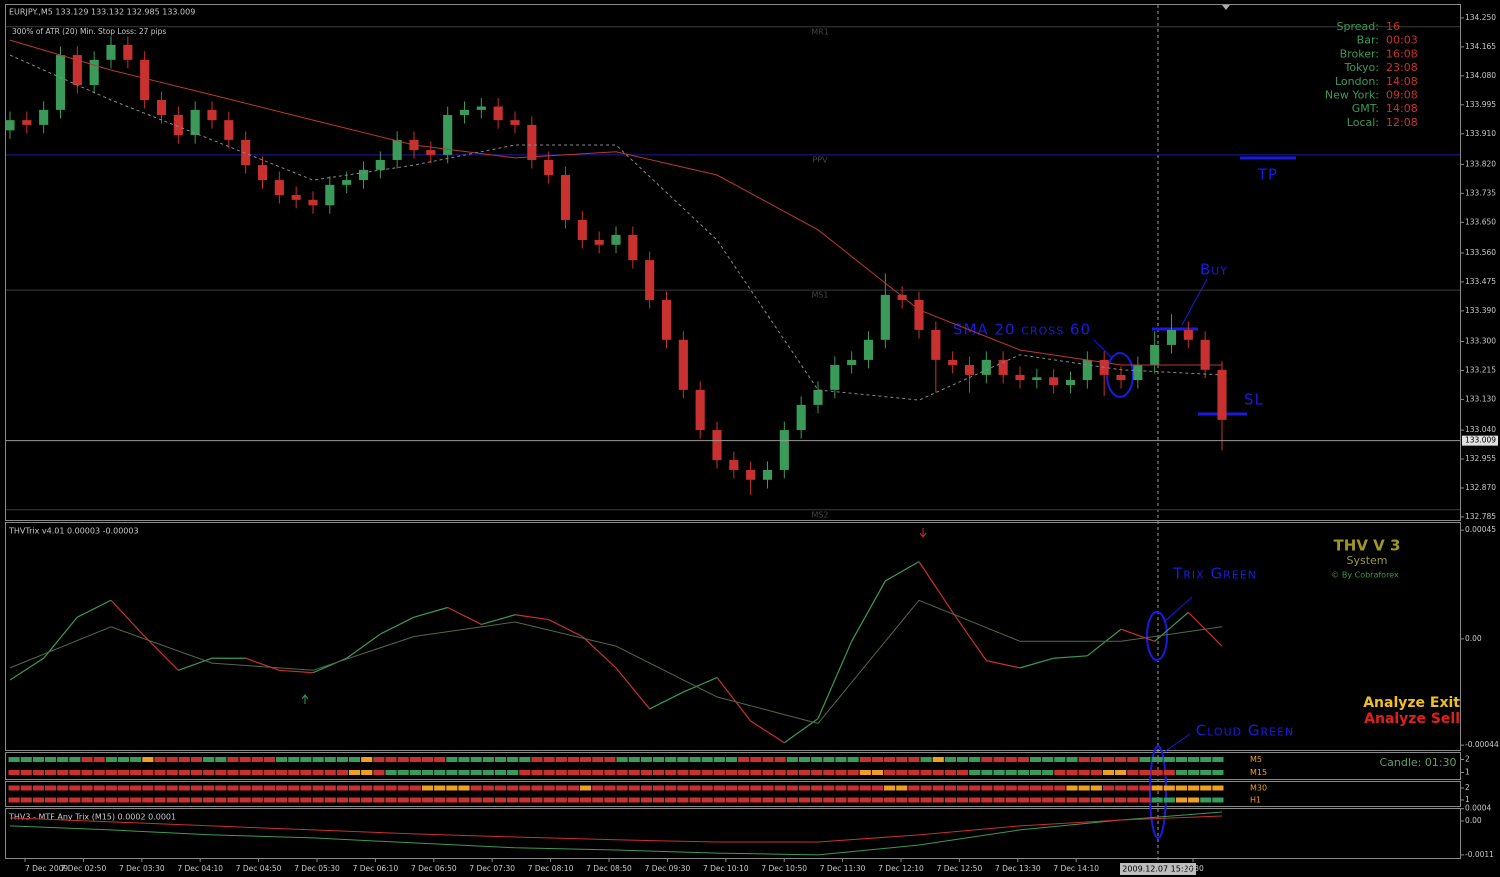  I want to click on analyze-sell: Analyze Sell, so click(1412, 719).